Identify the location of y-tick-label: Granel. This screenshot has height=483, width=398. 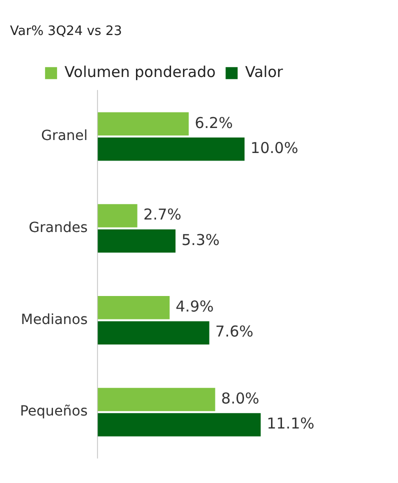
(64, 136).